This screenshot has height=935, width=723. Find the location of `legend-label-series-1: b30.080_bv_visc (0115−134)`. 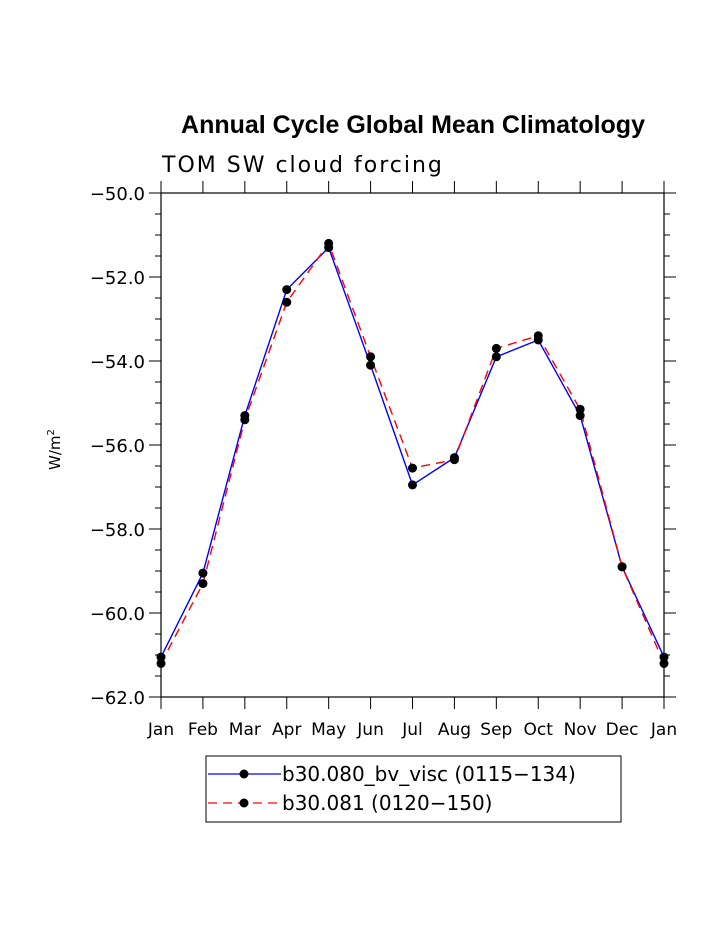

legend-label-series-1: b30.080_bv_visc (0115−134) is located at coordinates (429, 774).